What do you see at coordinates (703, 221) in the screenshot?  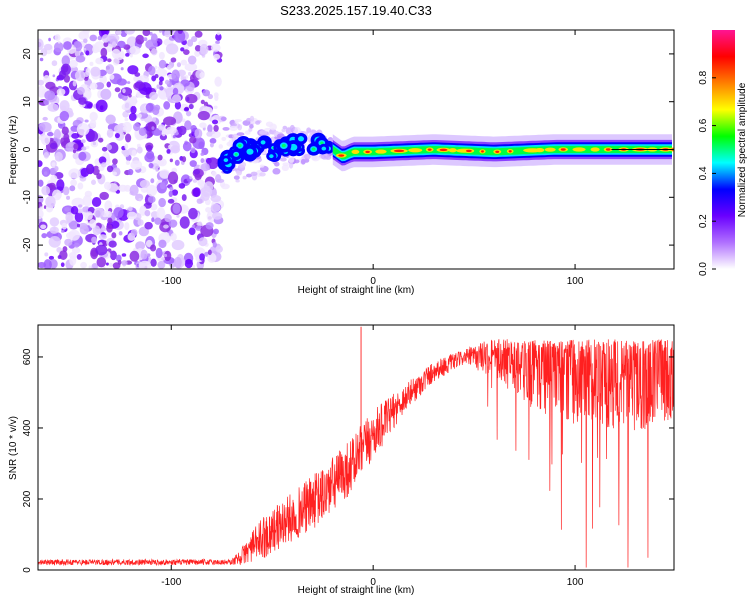 I see `colorbar-tick-label: 0.2` at bounding box center [703, 221].